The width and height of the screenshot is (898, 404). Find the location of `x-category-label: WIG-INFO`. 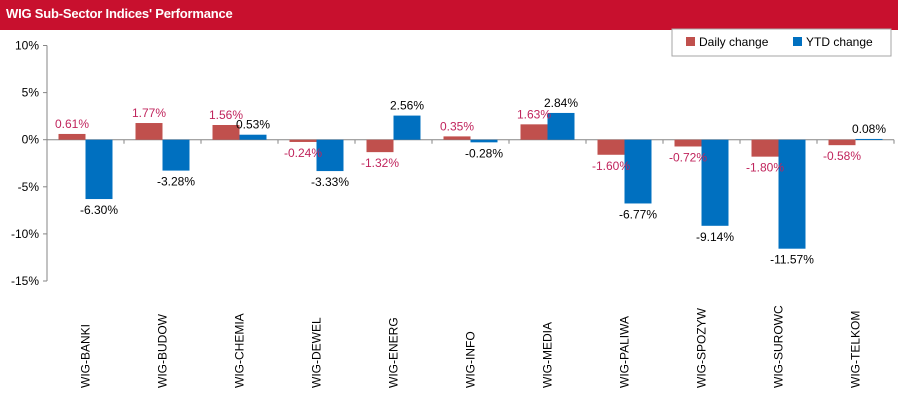

x-category-label: WIG-INFO is located at coordinates (471, 359).